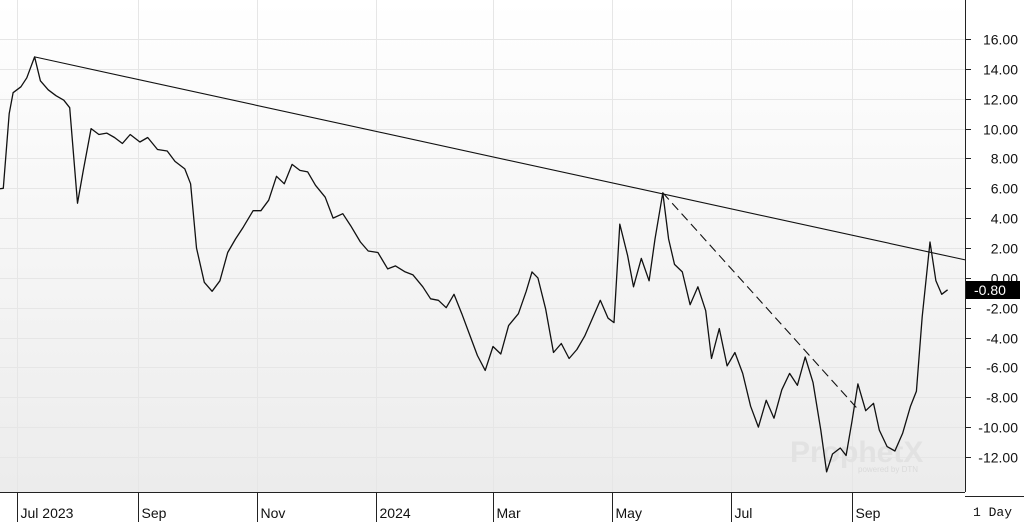 This screenshot has width=1024, height=522. Describe the element at coordinates (1002, 309) in the screenshot. I see `y-tick-label: -2.00` at that location.